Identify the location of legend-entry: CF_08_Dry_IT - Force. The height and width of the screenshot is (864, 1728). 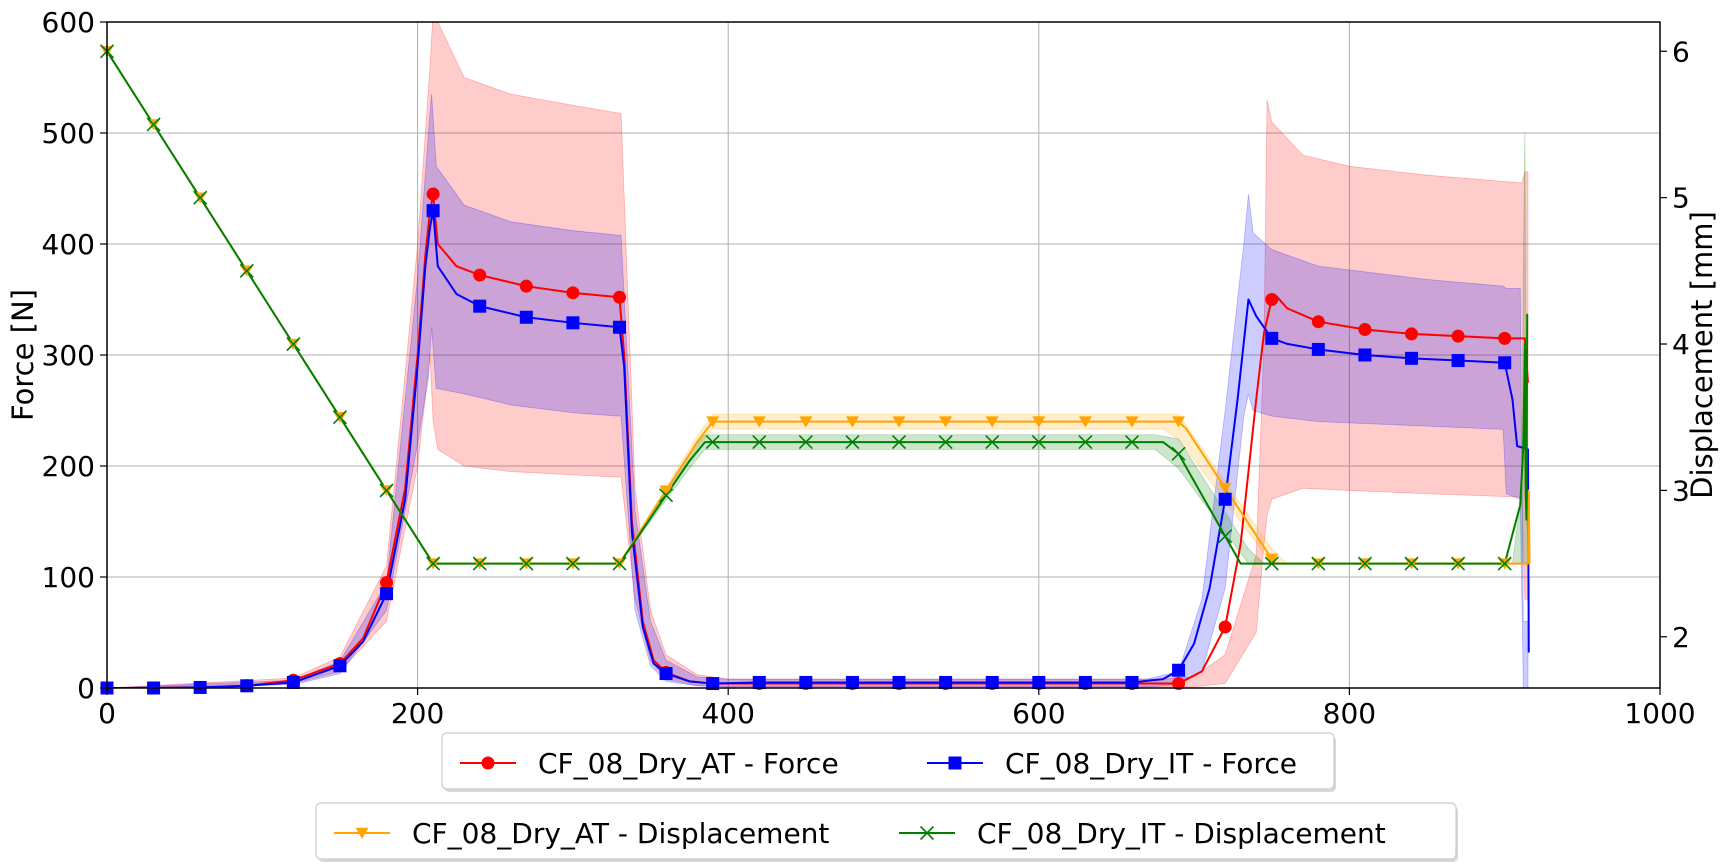
(1112, 763).